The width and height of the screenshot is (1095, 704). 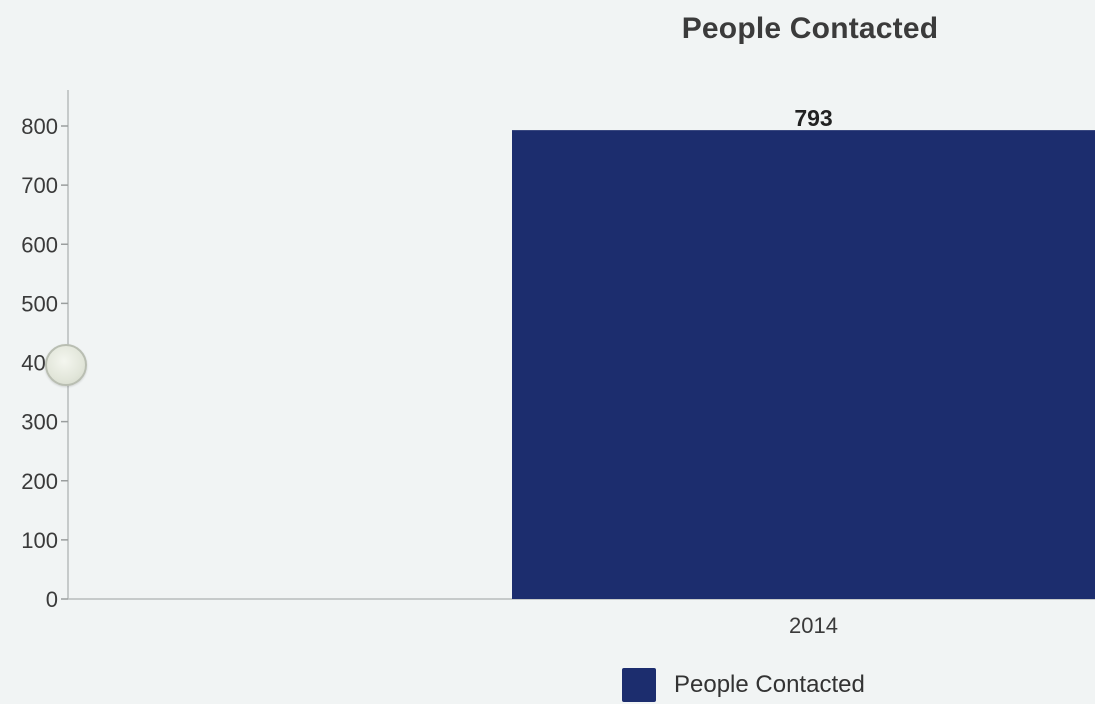 What do you see at coordinates (39, 185) in the screenshot?
I see `y-tick-label: 700` at bounding box center [39, 185].